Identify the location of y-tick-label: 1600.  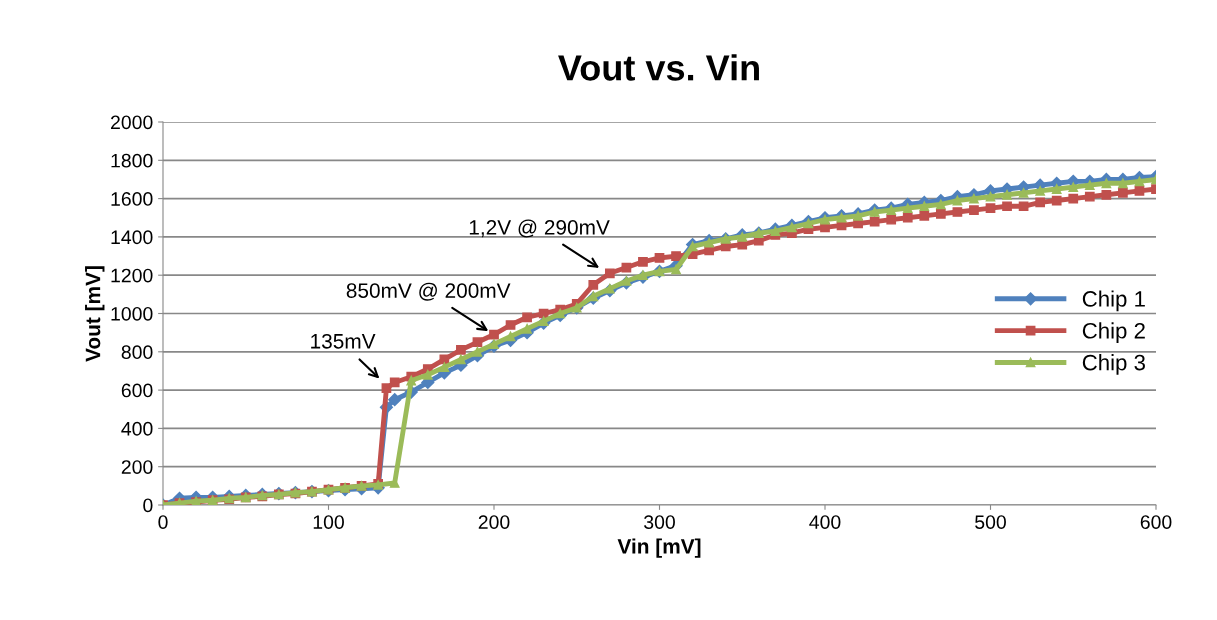
(132, 199).